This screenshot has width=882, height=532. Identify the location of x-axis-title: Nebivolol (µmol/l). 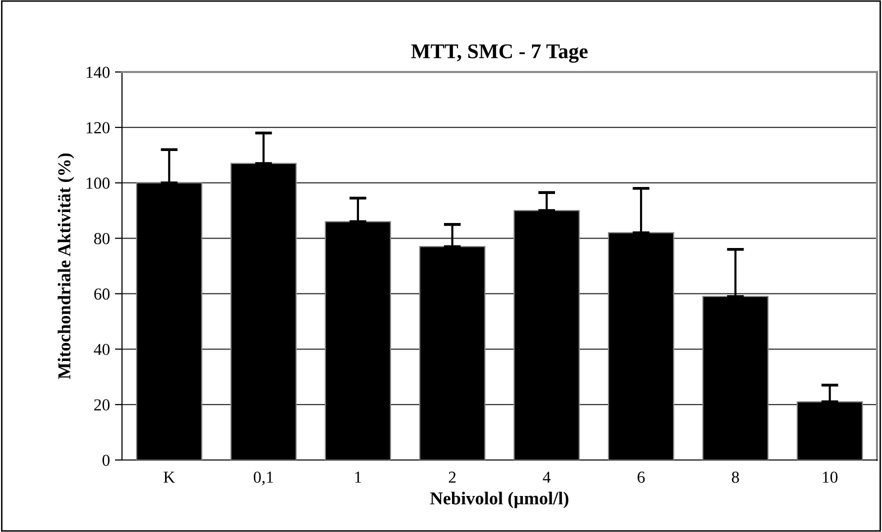
(499, 500).